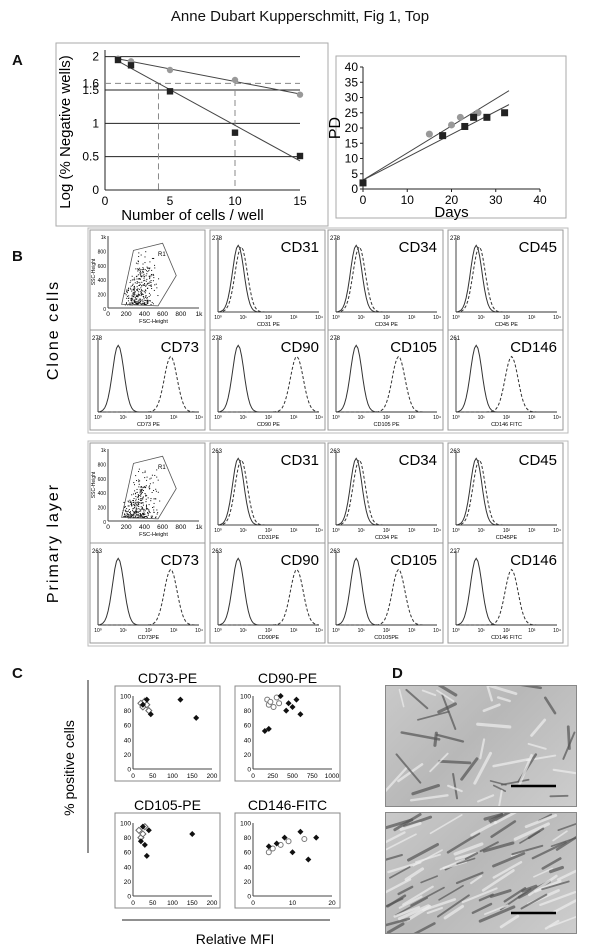 The height and width of the screenshot is (951, 600). I want to click on plot-title: CD105-PE, so click(167, 805).